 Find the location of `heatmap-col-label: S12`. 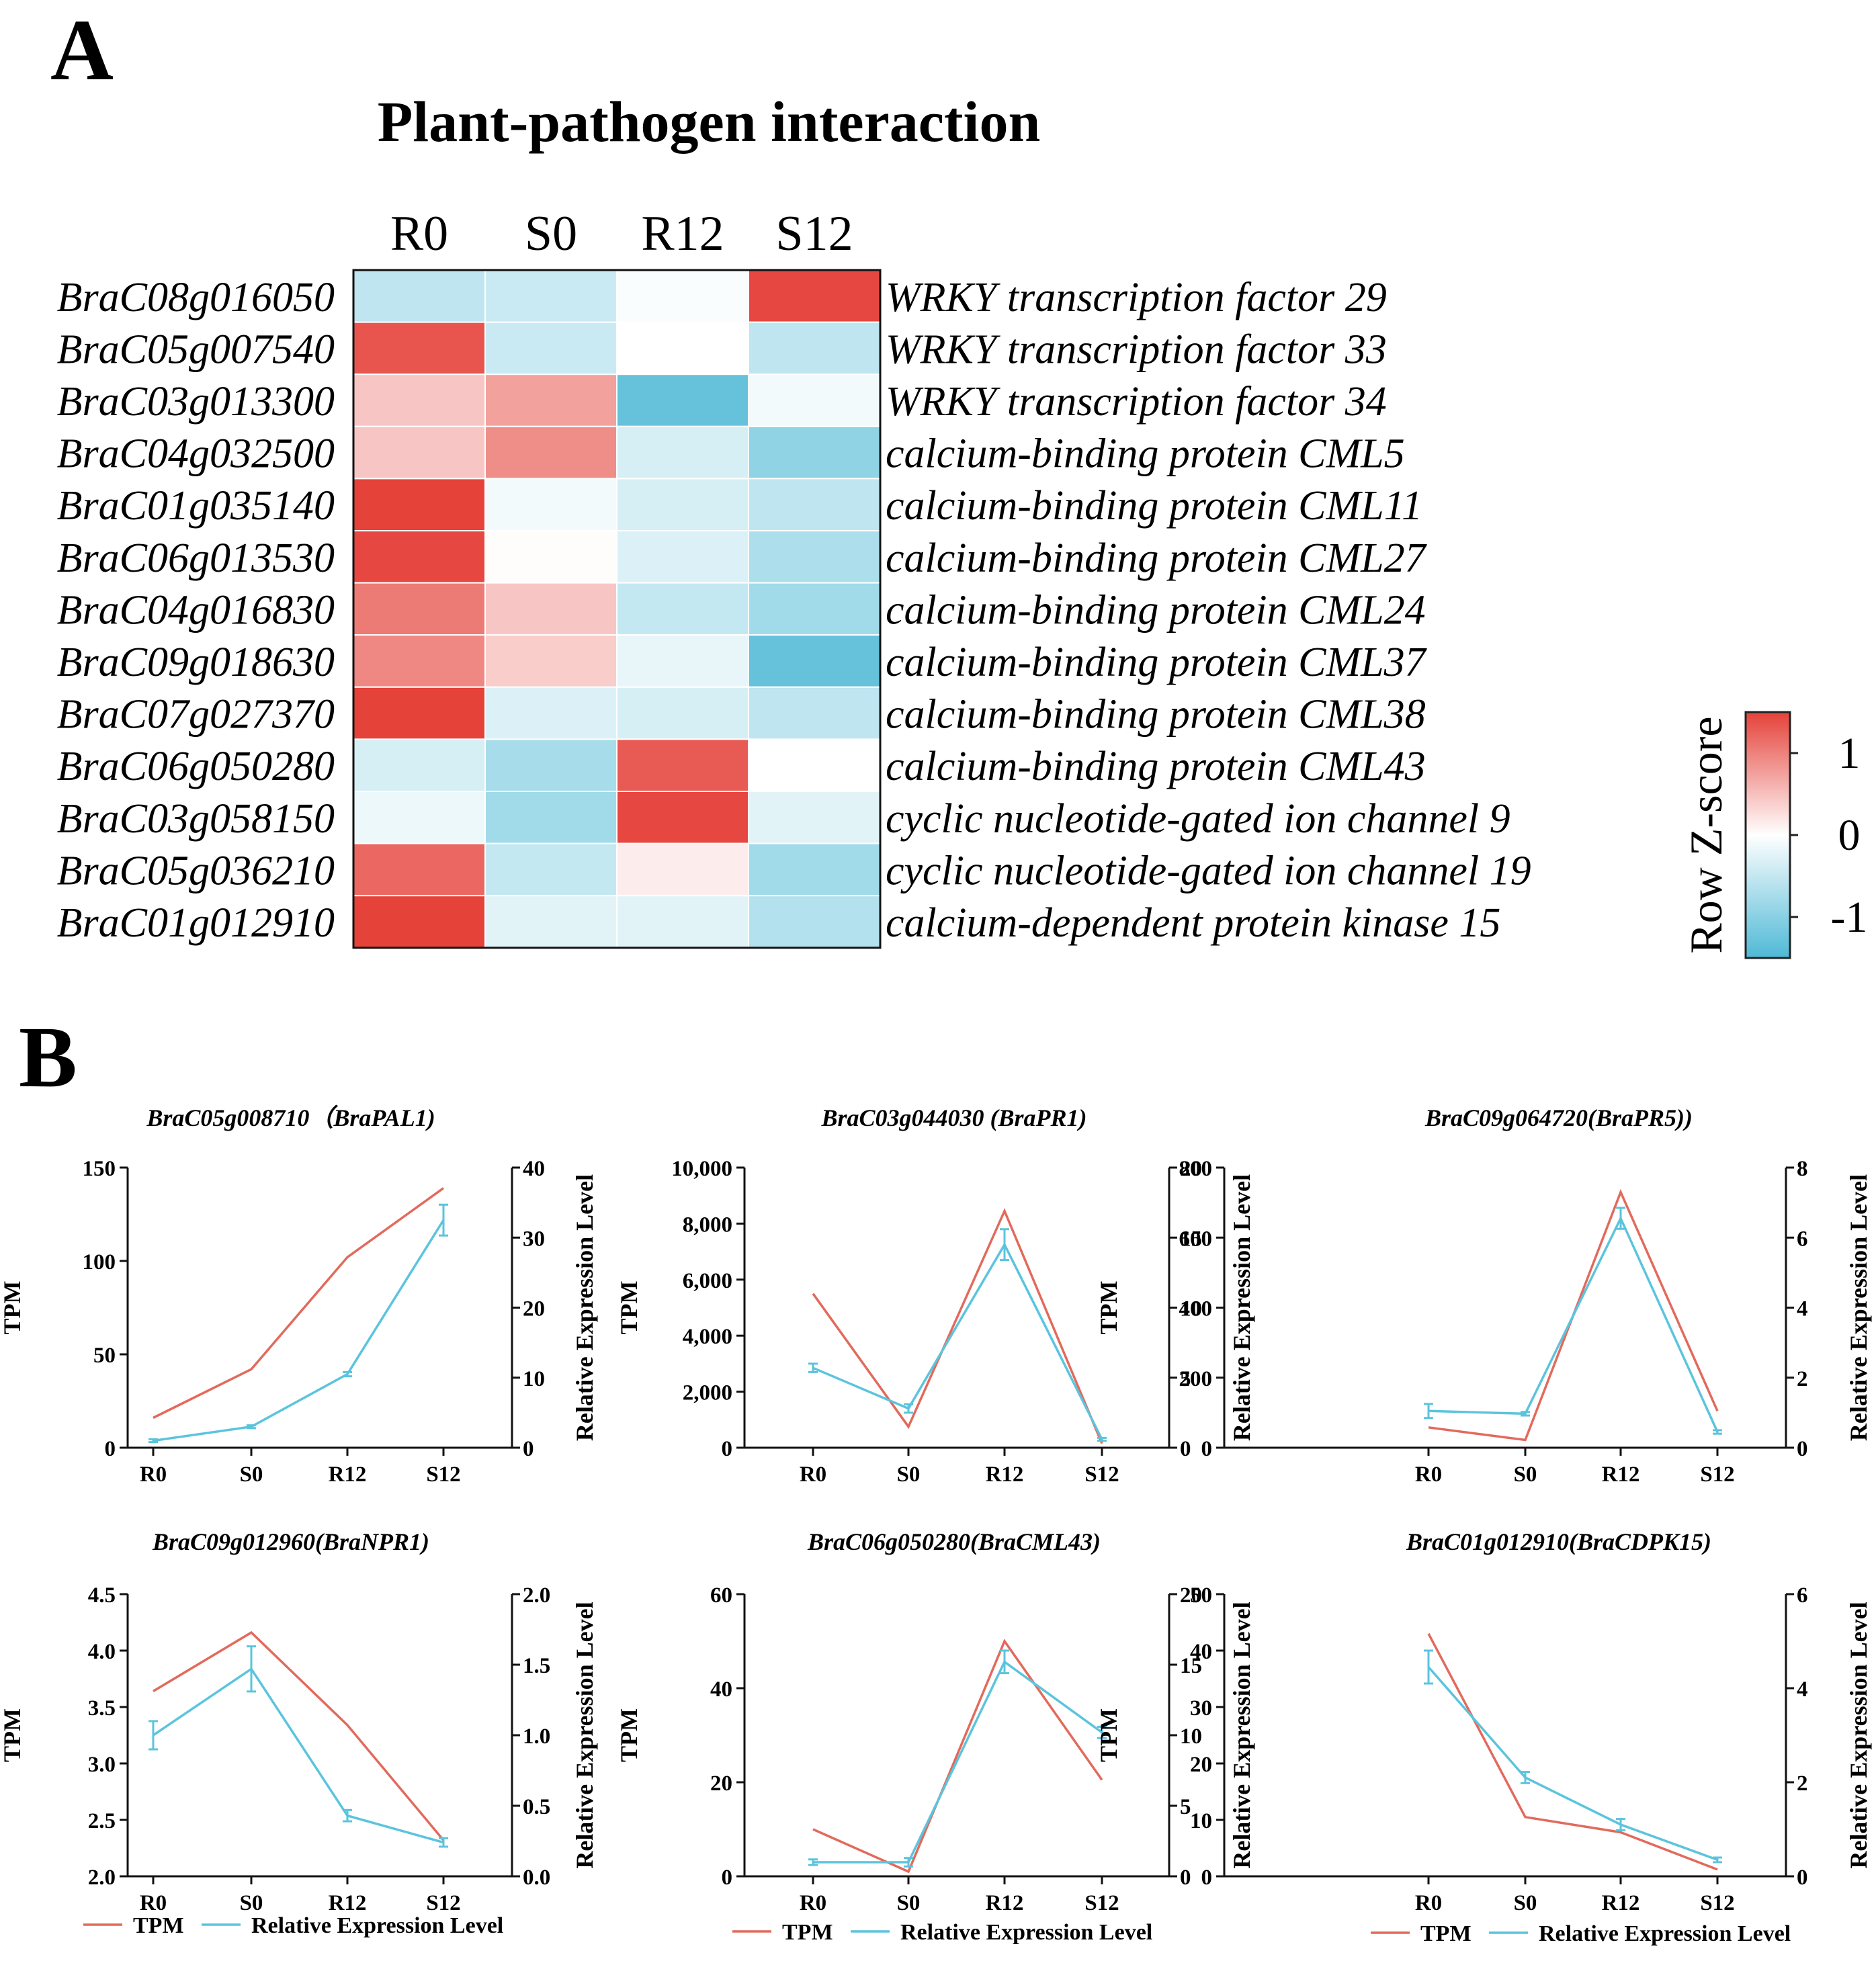

heatmap-col-label: S12 is located at coordinates (814, 233).